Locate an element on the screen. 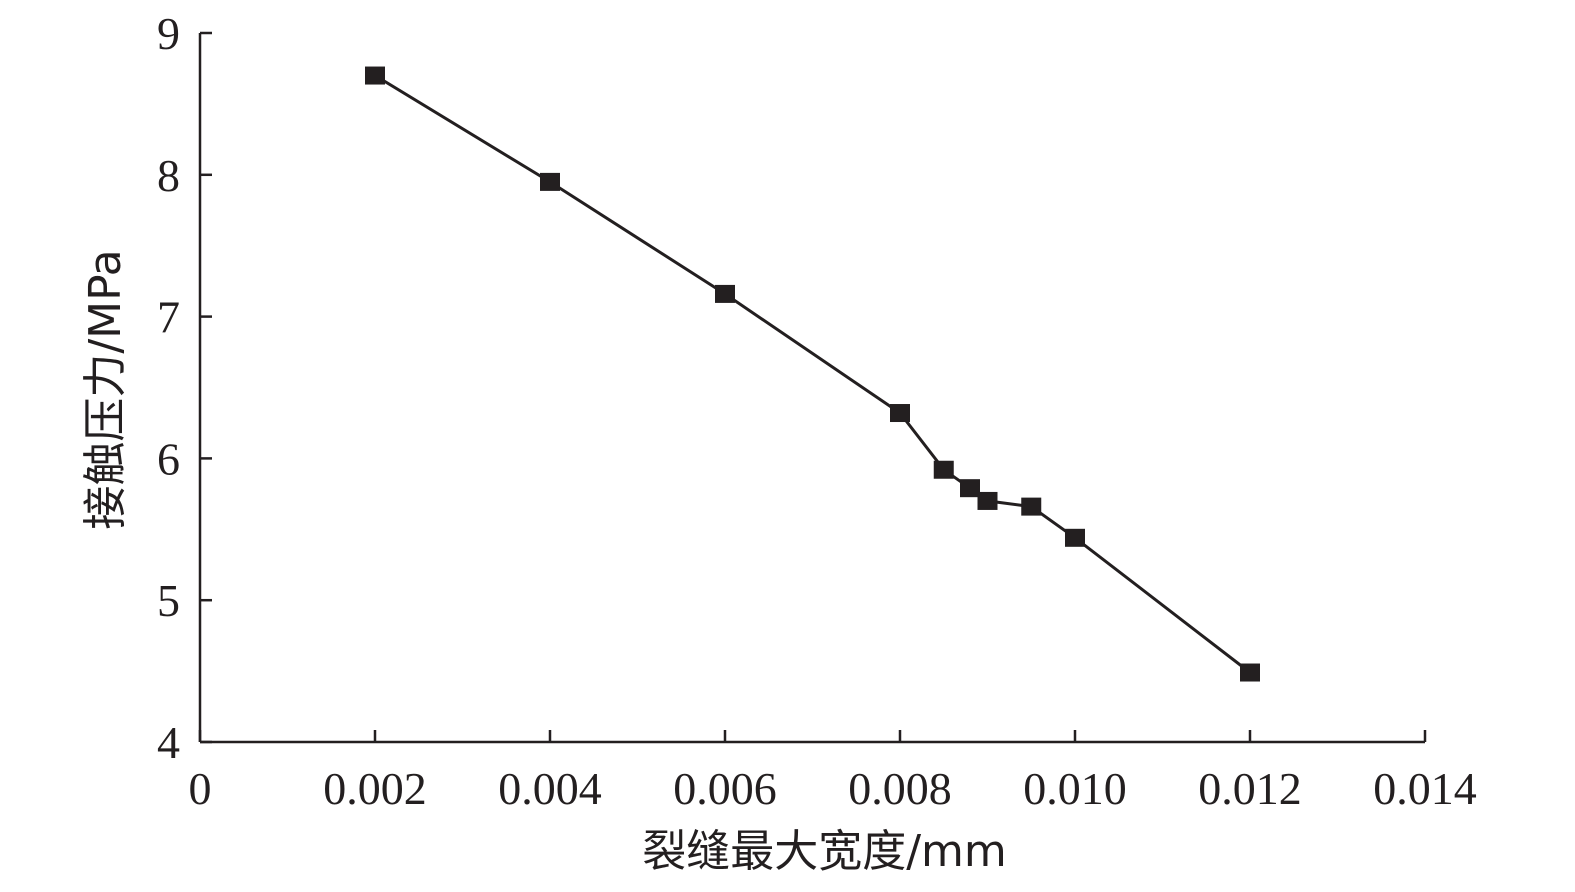 This screenshot has width=1575, height=892. y-tick-label: 4 is located at coordinates (168, 742).